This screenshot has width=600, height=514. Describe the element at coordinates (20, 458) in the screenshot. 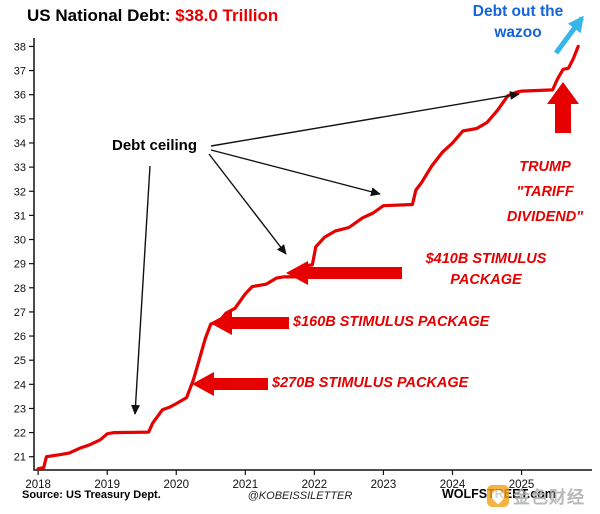

I see `y-tick-label: 21` at that location.